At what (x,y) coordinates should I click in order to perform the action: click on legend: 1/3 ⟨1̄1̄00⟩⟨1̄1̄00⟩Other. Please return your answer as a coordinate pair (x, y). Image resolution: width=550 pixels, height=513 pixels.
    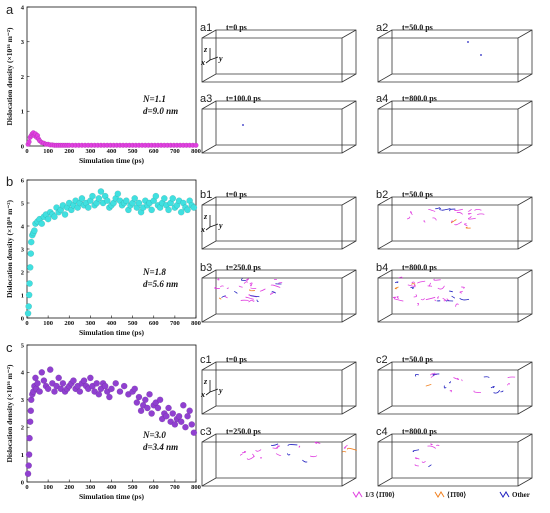
    Looking at the image, I should click on (441, 495).